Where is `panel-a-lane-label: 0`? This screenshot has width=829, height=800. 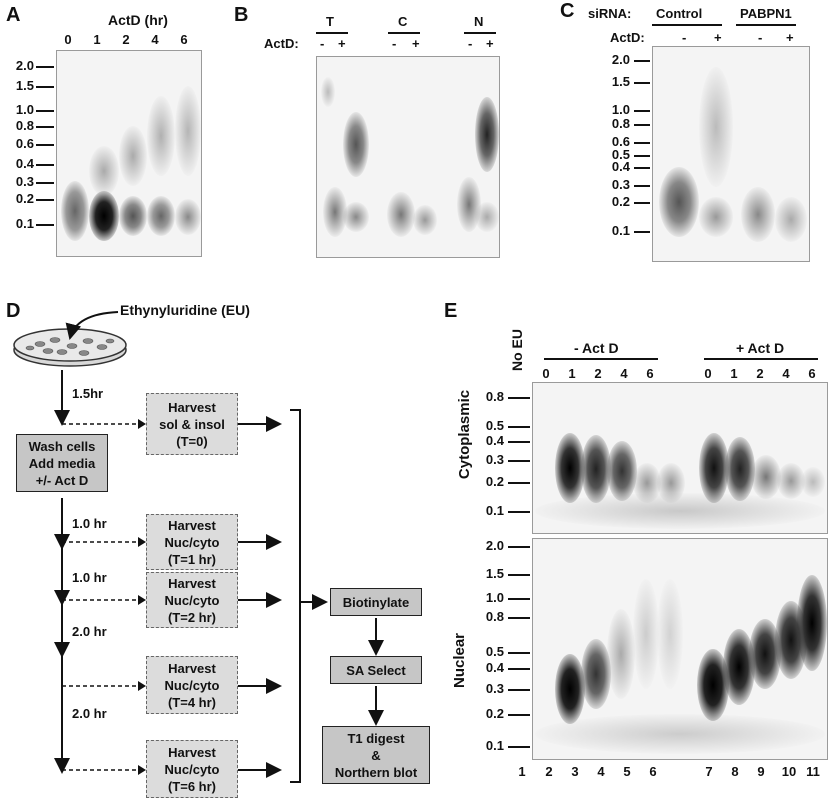 panel-a-lane-label: 0 is located at coordinates (68, 39).